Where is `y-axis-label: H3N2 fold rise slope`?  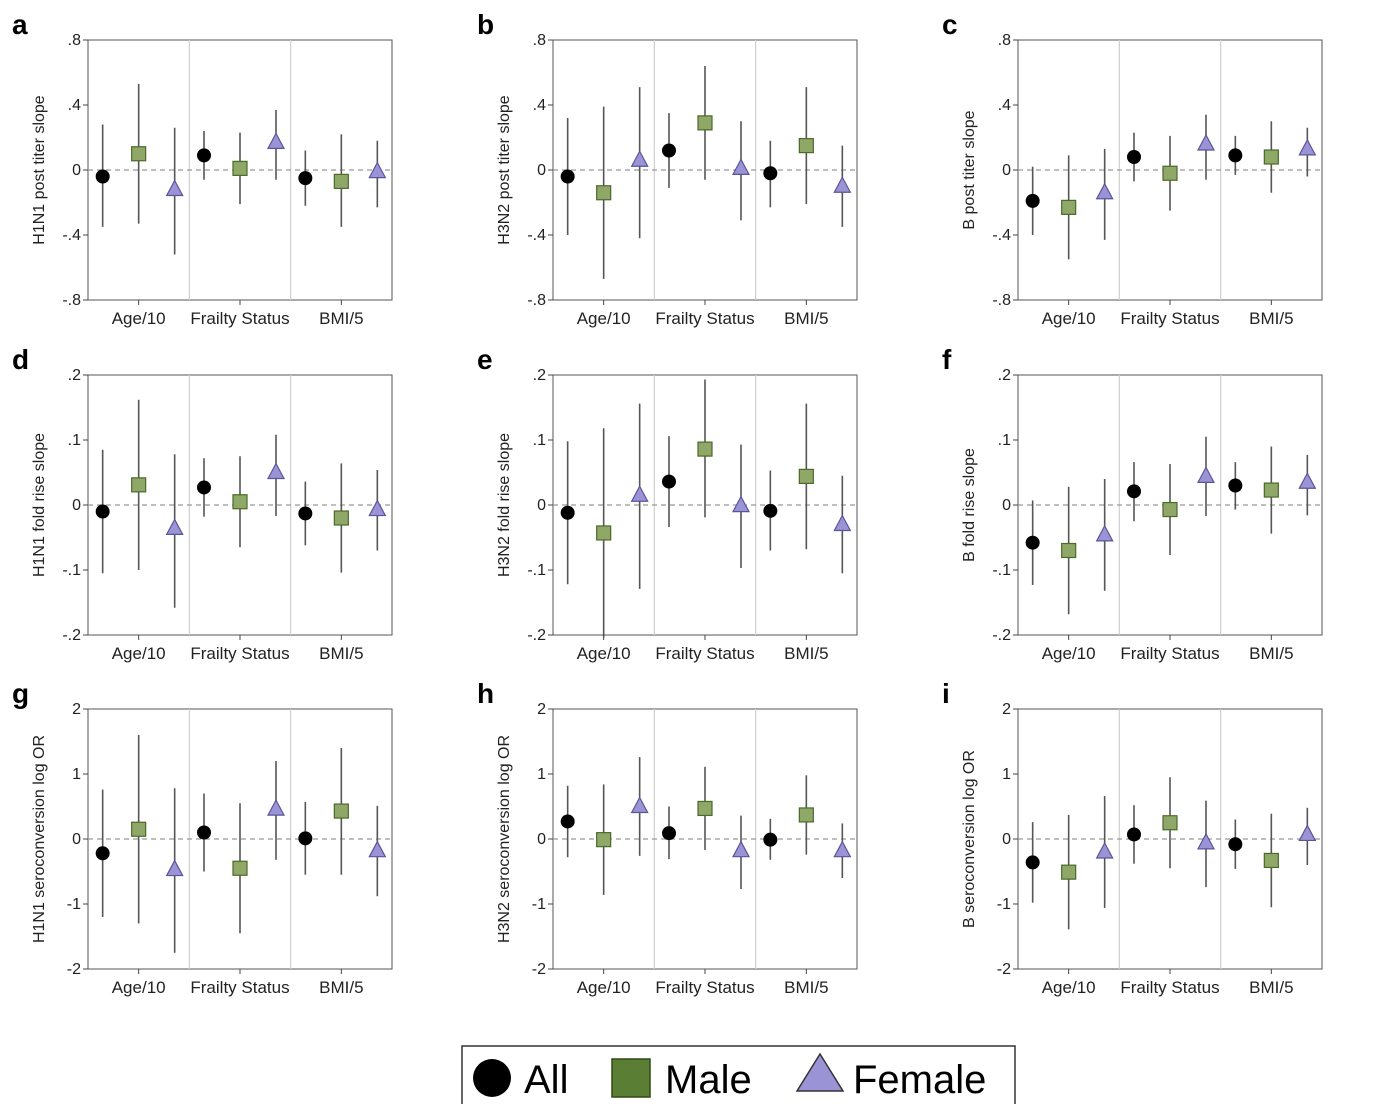
y-axis-label: H3N2 fold rise slope is located at coordinates (504, 505).